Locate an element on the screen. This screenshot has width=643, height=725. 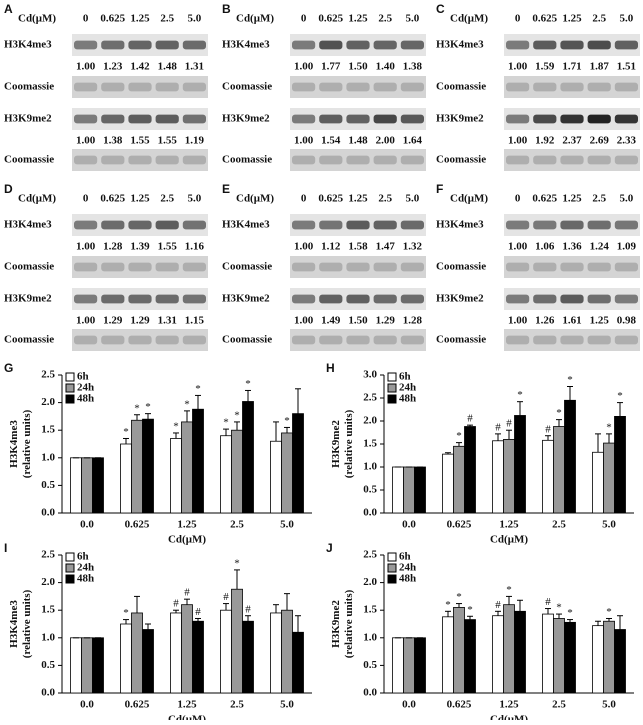
y-tick-label: 2.0 is located at coordinates (48, 402).